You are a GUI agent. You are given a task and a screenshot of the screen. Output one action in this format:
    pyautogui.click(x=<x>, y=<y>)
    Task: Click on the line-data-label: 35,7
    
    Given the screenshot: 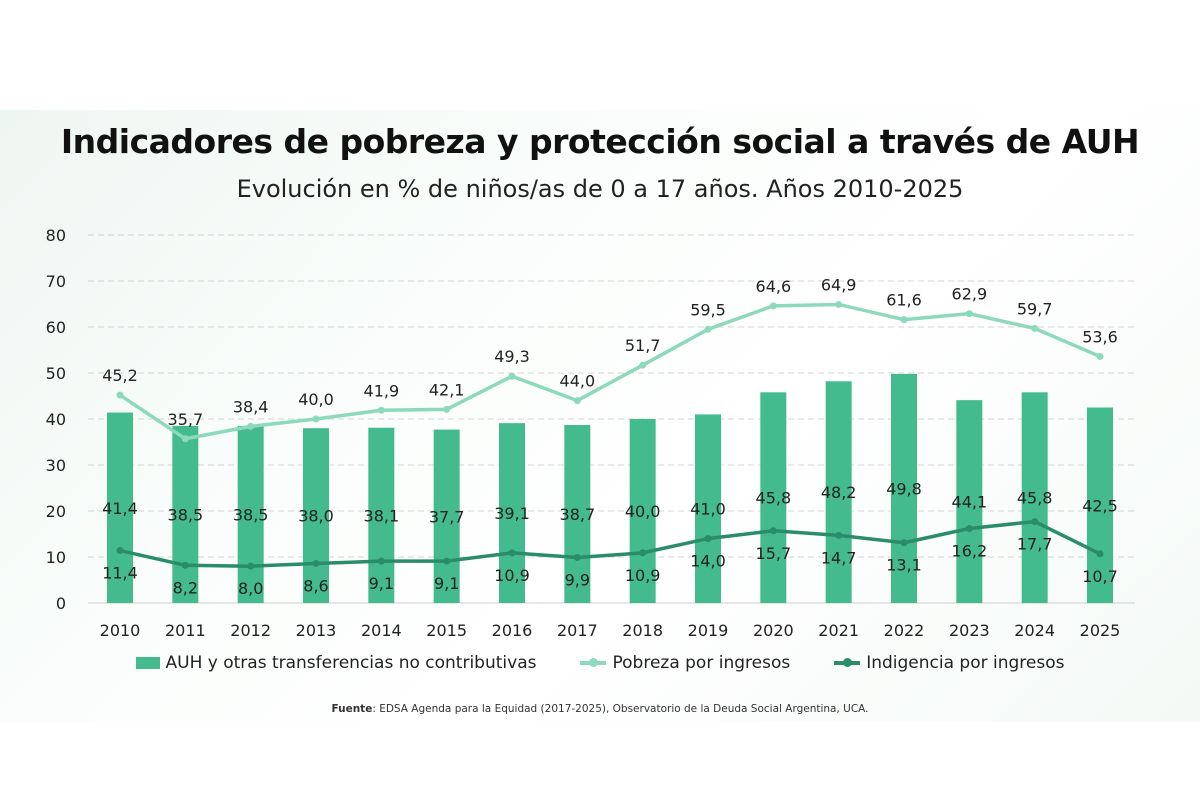 What is the action you would take?
    pyautogui.click(x=186, y=419)
    